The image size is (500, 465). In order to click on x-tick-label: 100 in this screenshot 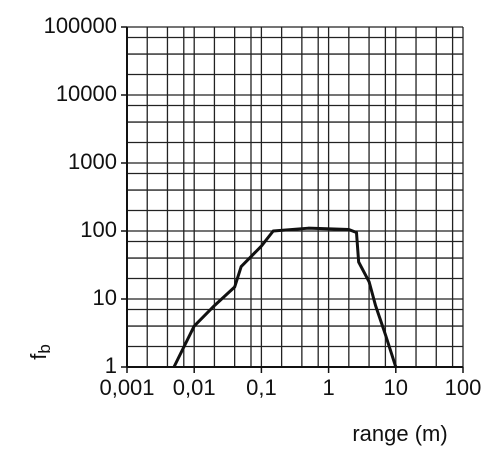, I will do `click(463, 387)`.